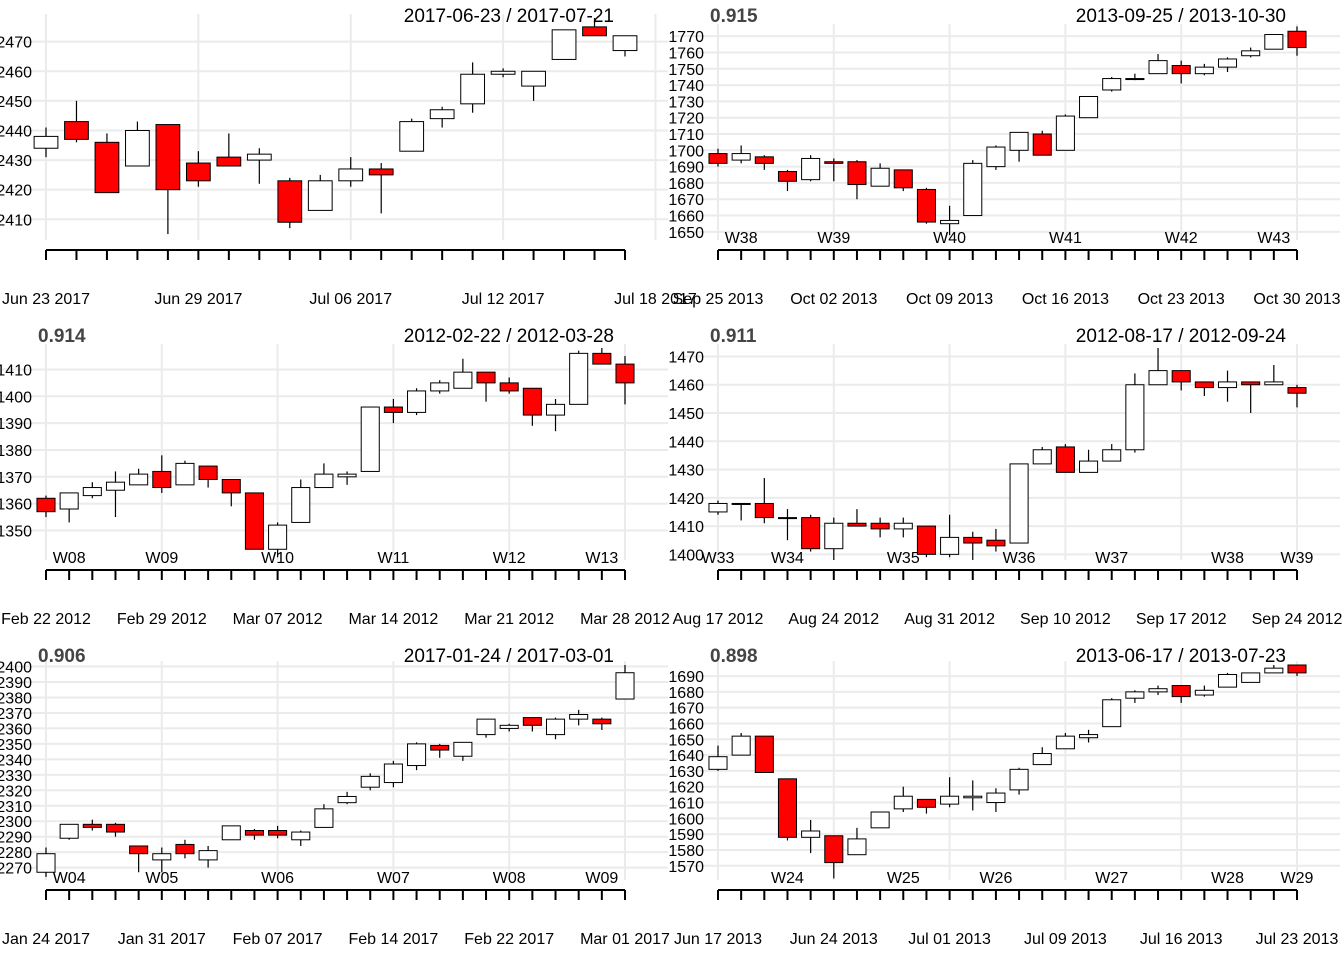 The image size is (1344, 960). What do you see at coordinates (509, 878) in the screenshot?
I see `week-label: W08` at bounding box center [509, 878].